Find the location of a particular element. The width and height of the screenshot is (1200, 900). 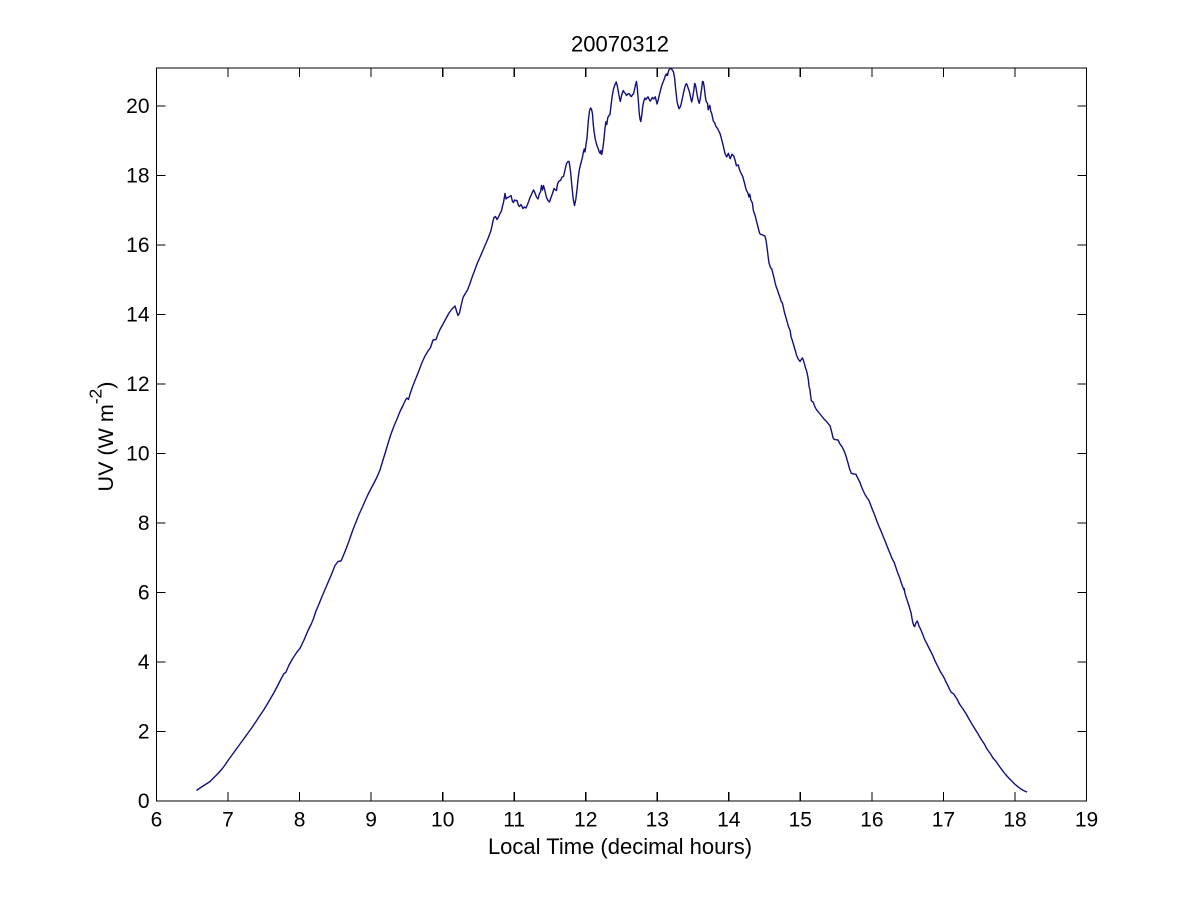

svg-text: 19 is located at coordinates (1086, 819).